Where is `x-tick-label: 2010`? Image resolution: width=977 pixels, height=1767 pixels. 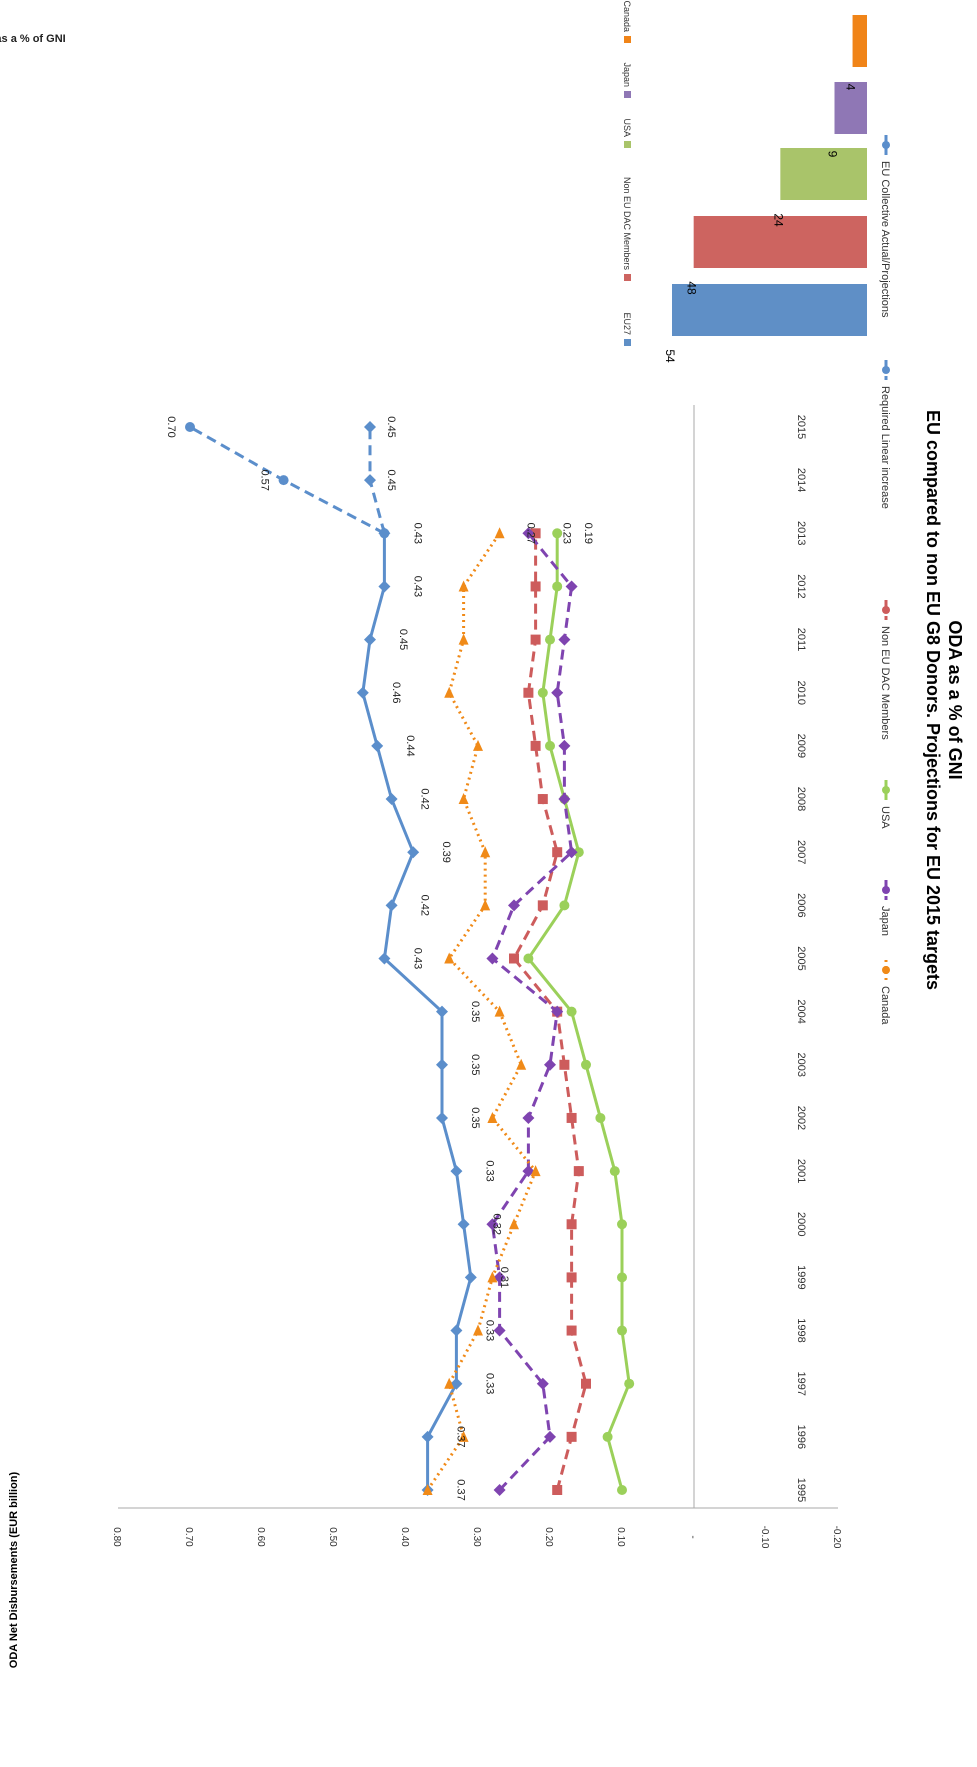 x-tick-label: 2010 is located at coordinates (801, 693).